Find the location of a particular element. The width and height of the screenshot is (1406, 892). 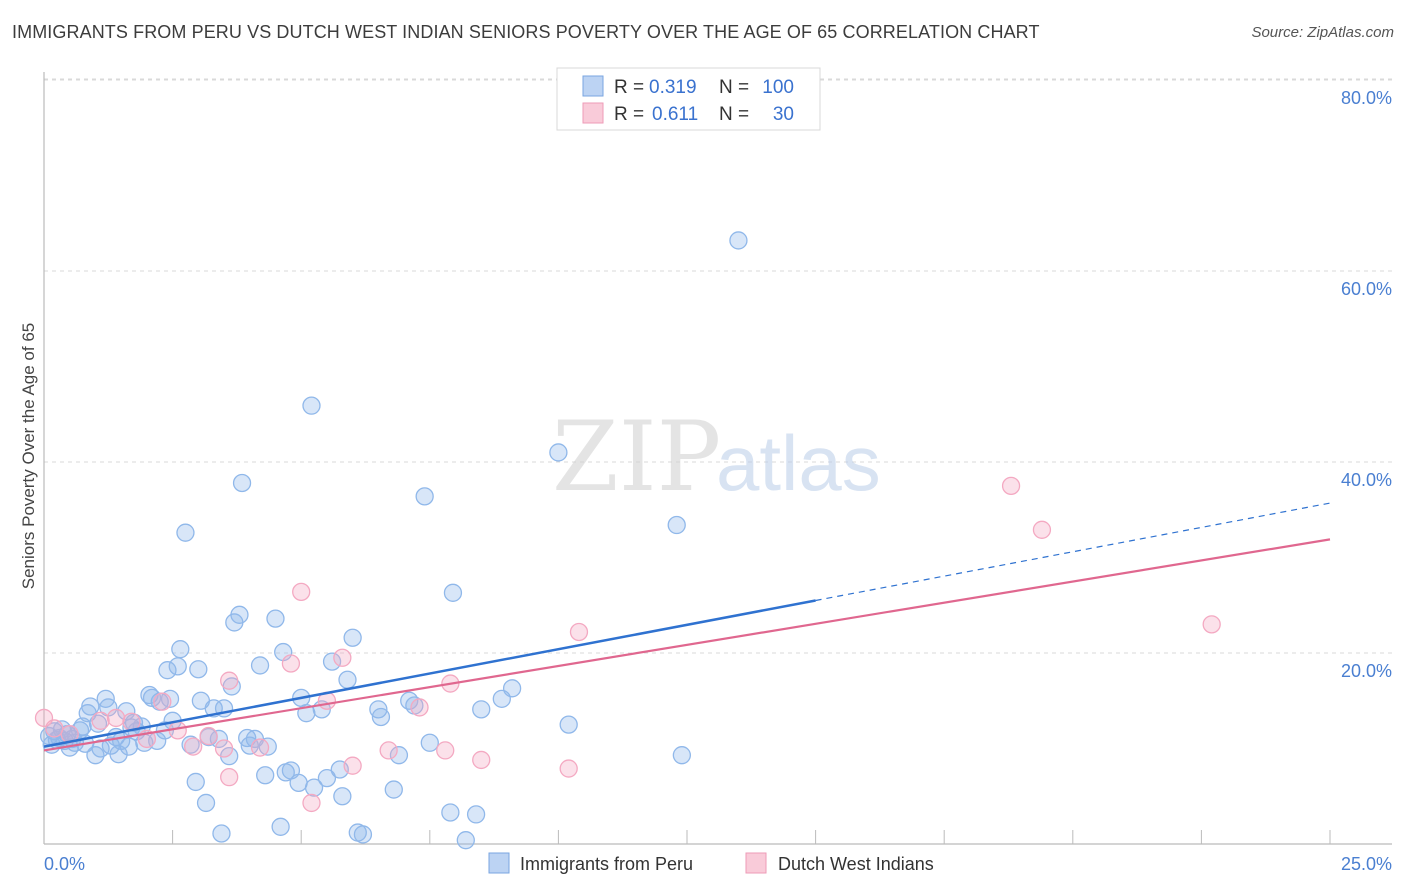

bottom-legend-label-dutch: Dutch West Indians is located at coordinates (856, 864).